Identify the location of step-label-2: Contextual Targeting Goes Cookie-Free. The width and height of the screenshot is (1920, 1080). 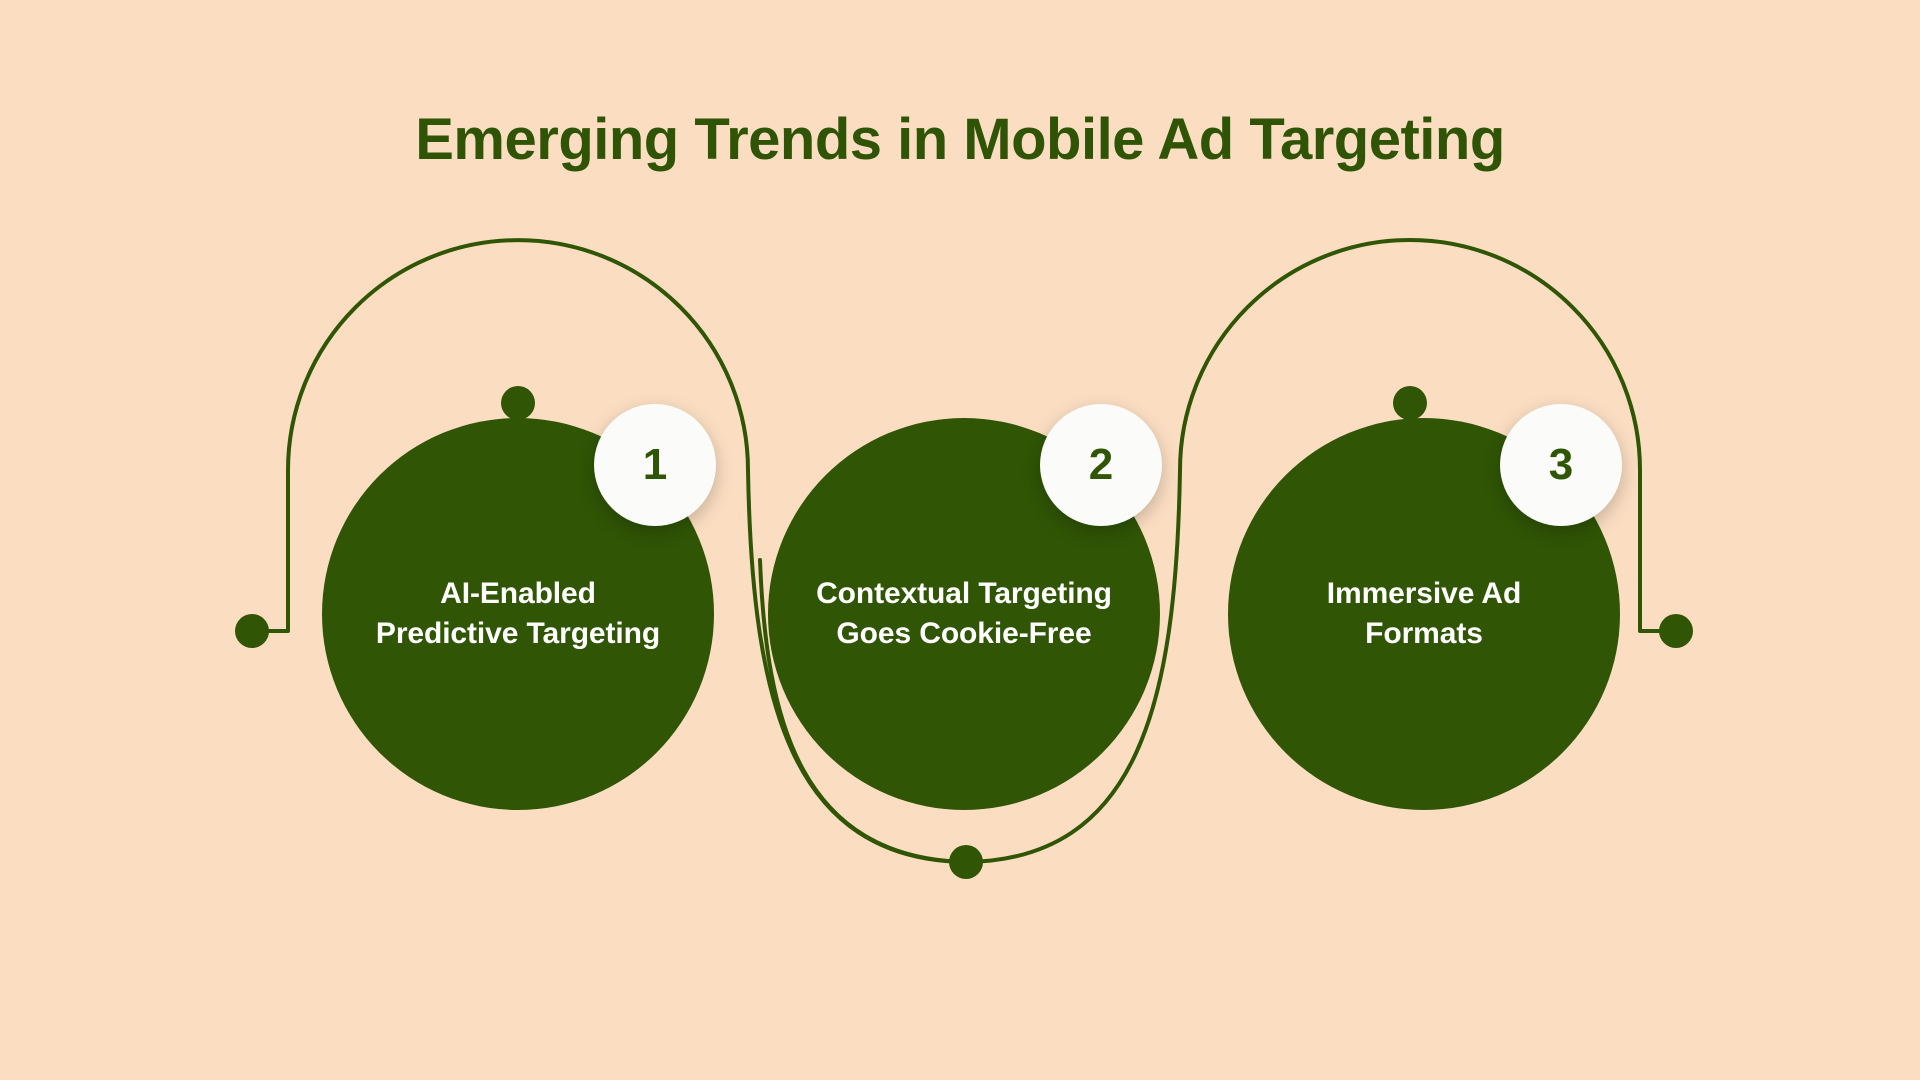
(964, 613).